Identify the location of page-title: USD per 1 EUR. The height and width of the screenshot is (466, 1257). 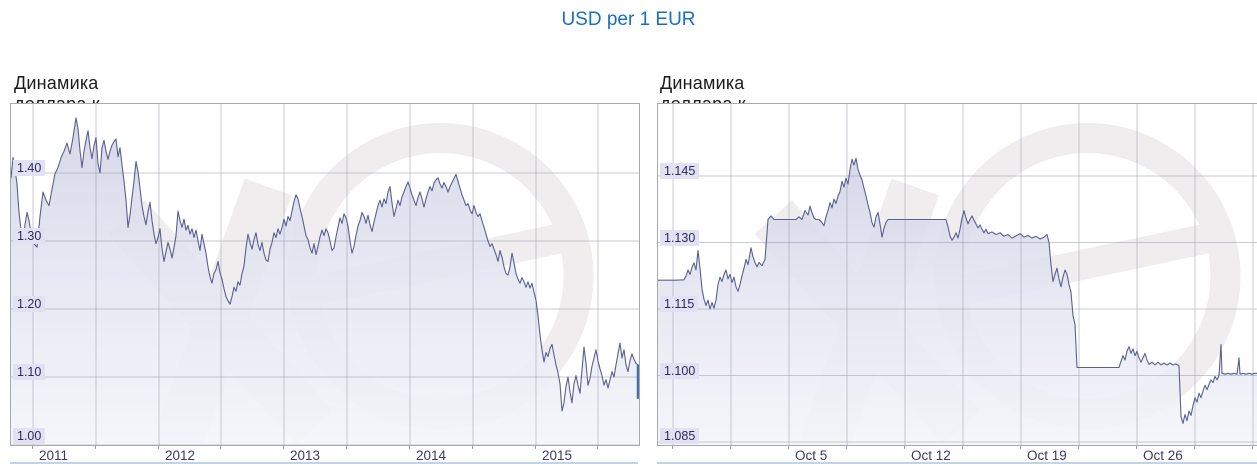
(628, 19).